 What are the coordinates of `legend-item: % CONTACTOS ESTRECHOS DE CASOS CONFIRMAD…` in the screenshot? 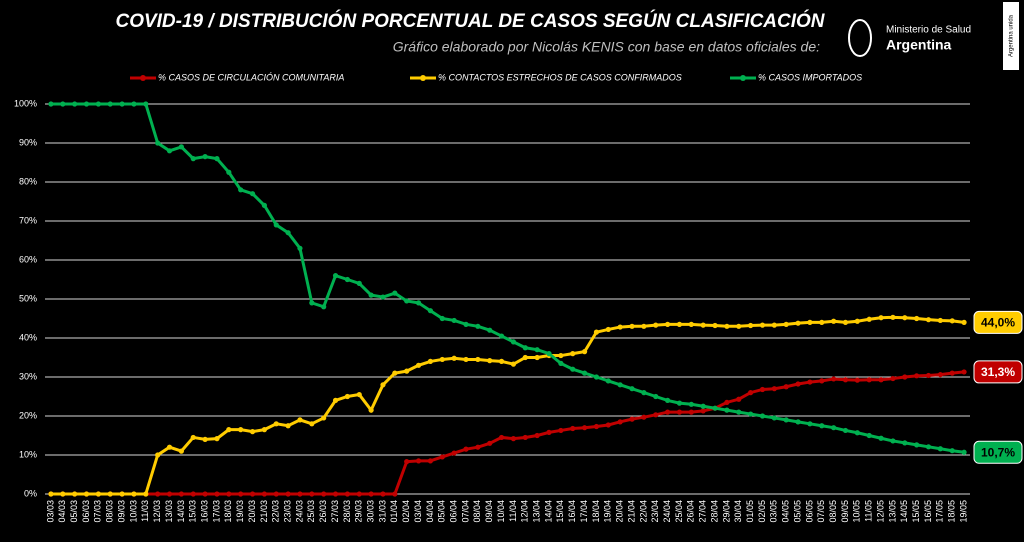 It's located at (546, 77).